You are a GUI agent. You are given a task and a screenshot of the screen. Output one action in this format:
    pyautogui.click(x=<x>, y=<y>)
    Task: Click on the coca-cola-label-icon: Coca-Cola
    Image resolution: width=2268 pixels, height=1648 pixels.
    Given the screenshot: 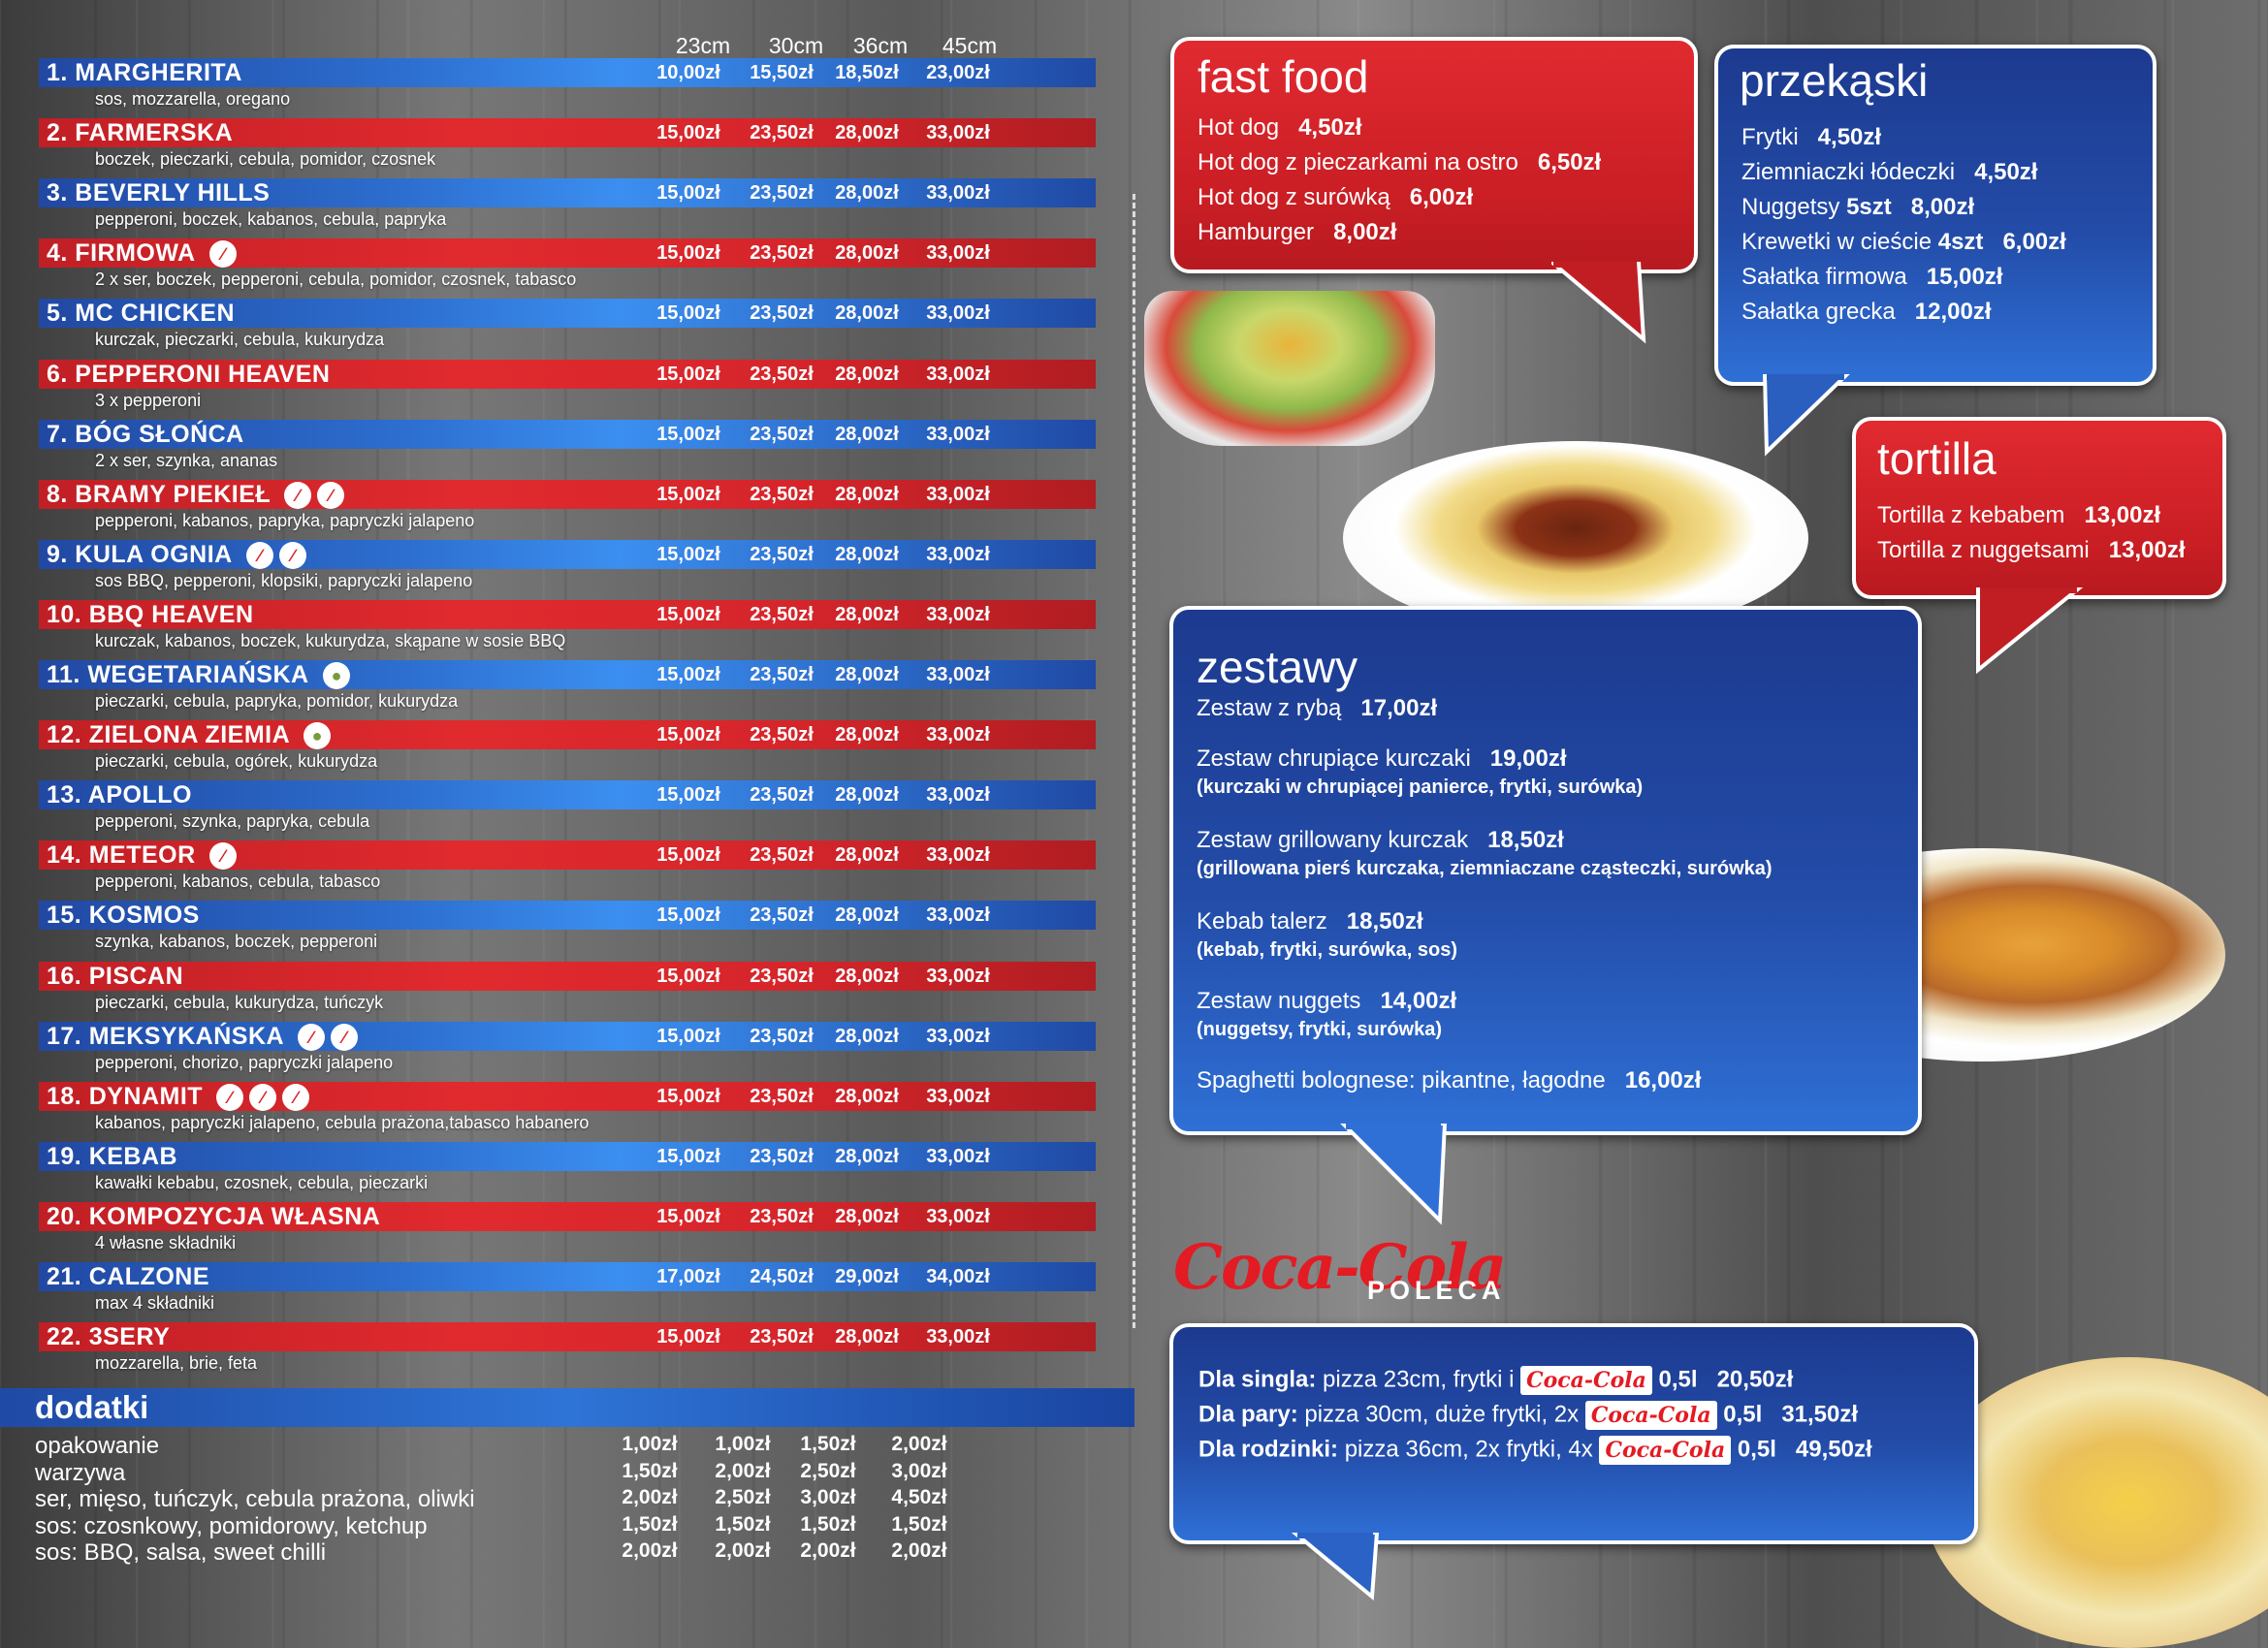 What is the action you would take?
    pyautogui.click(x=1650, y=1415)
    